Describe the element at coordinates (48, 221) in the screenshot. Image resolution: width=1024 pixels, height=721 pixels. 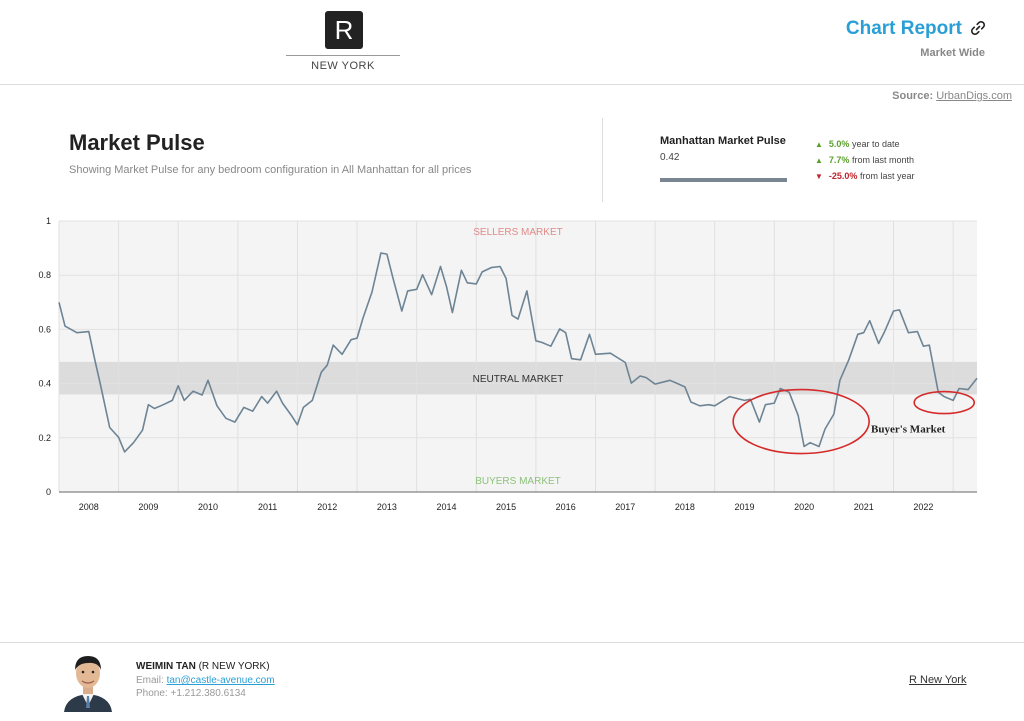
I see `y-tick-label: 1` at that location.